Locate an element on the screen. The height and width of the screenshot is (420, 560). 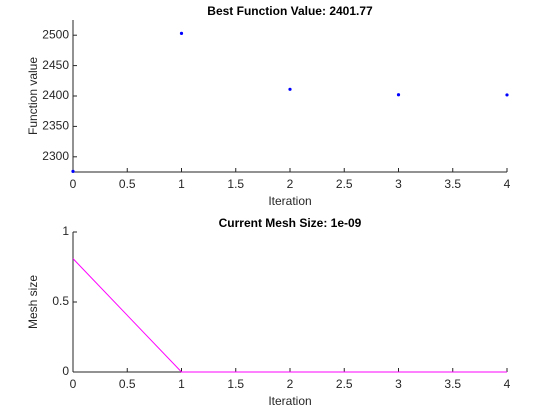
y-tick-label: 0 is located at coordinates (65, 371).